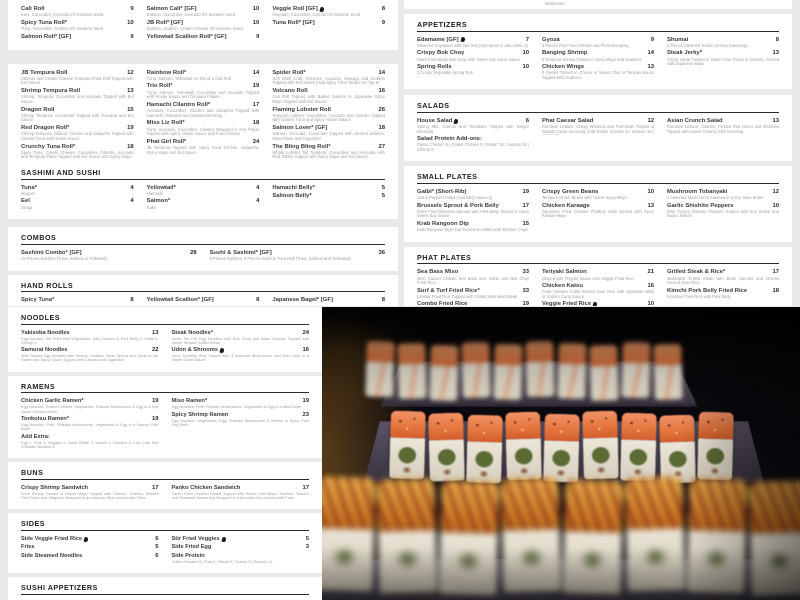 Image resolution: width=800 pixels, height=600 pixels. I want to click on item-name: Salad Protein Add-ons:, so click(449, 139).